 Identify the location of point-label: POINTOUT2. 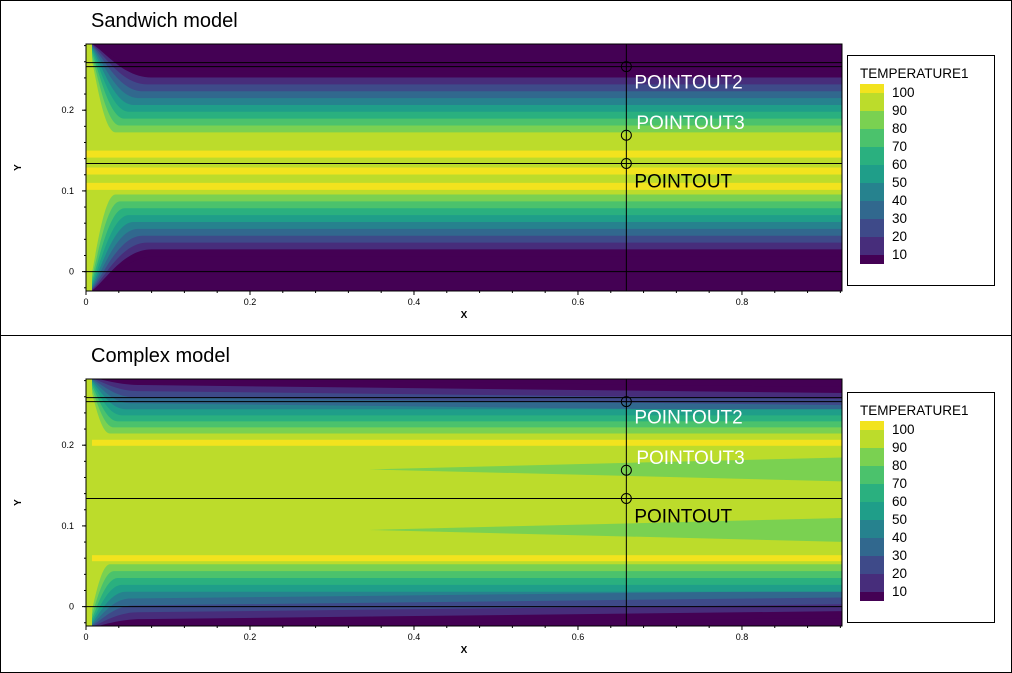
(688, 418).